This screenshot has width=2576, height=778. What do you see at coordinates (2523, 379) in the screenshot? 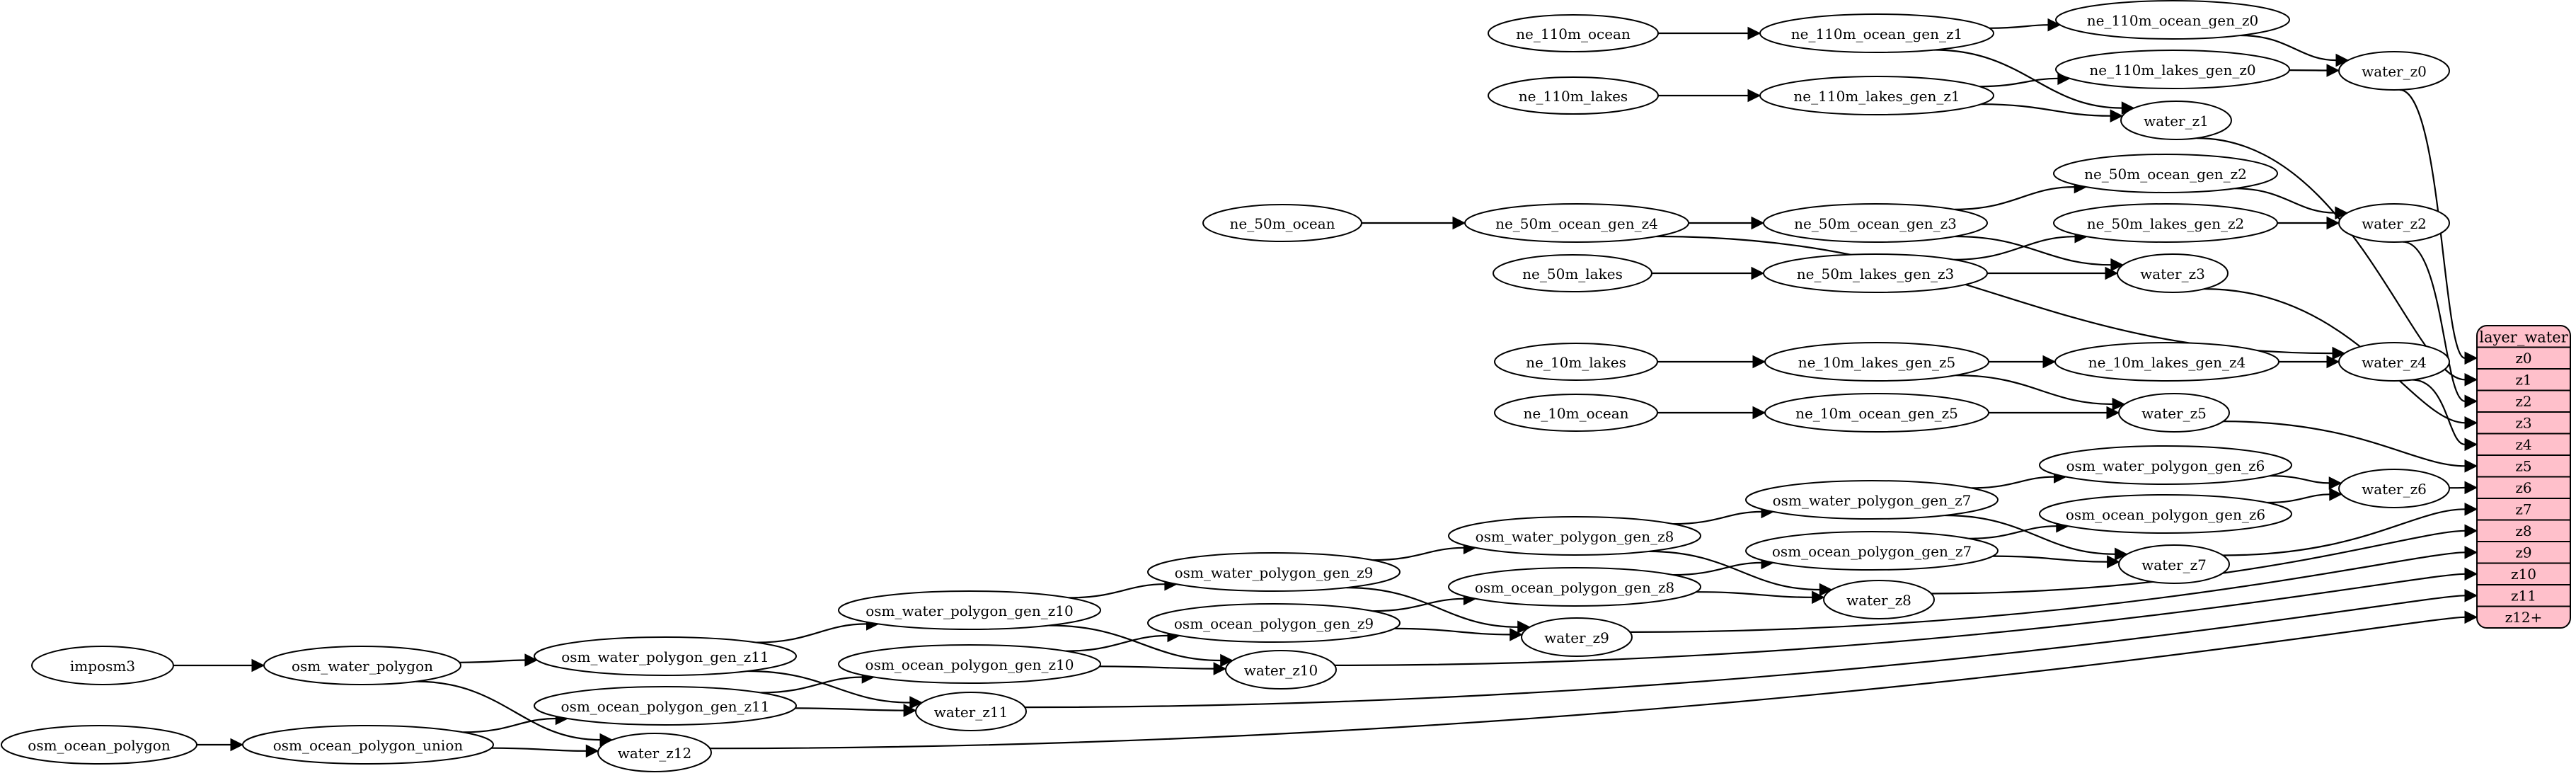
I see `layer-water-row-z1: z1` at bounding box center [2523, 379].